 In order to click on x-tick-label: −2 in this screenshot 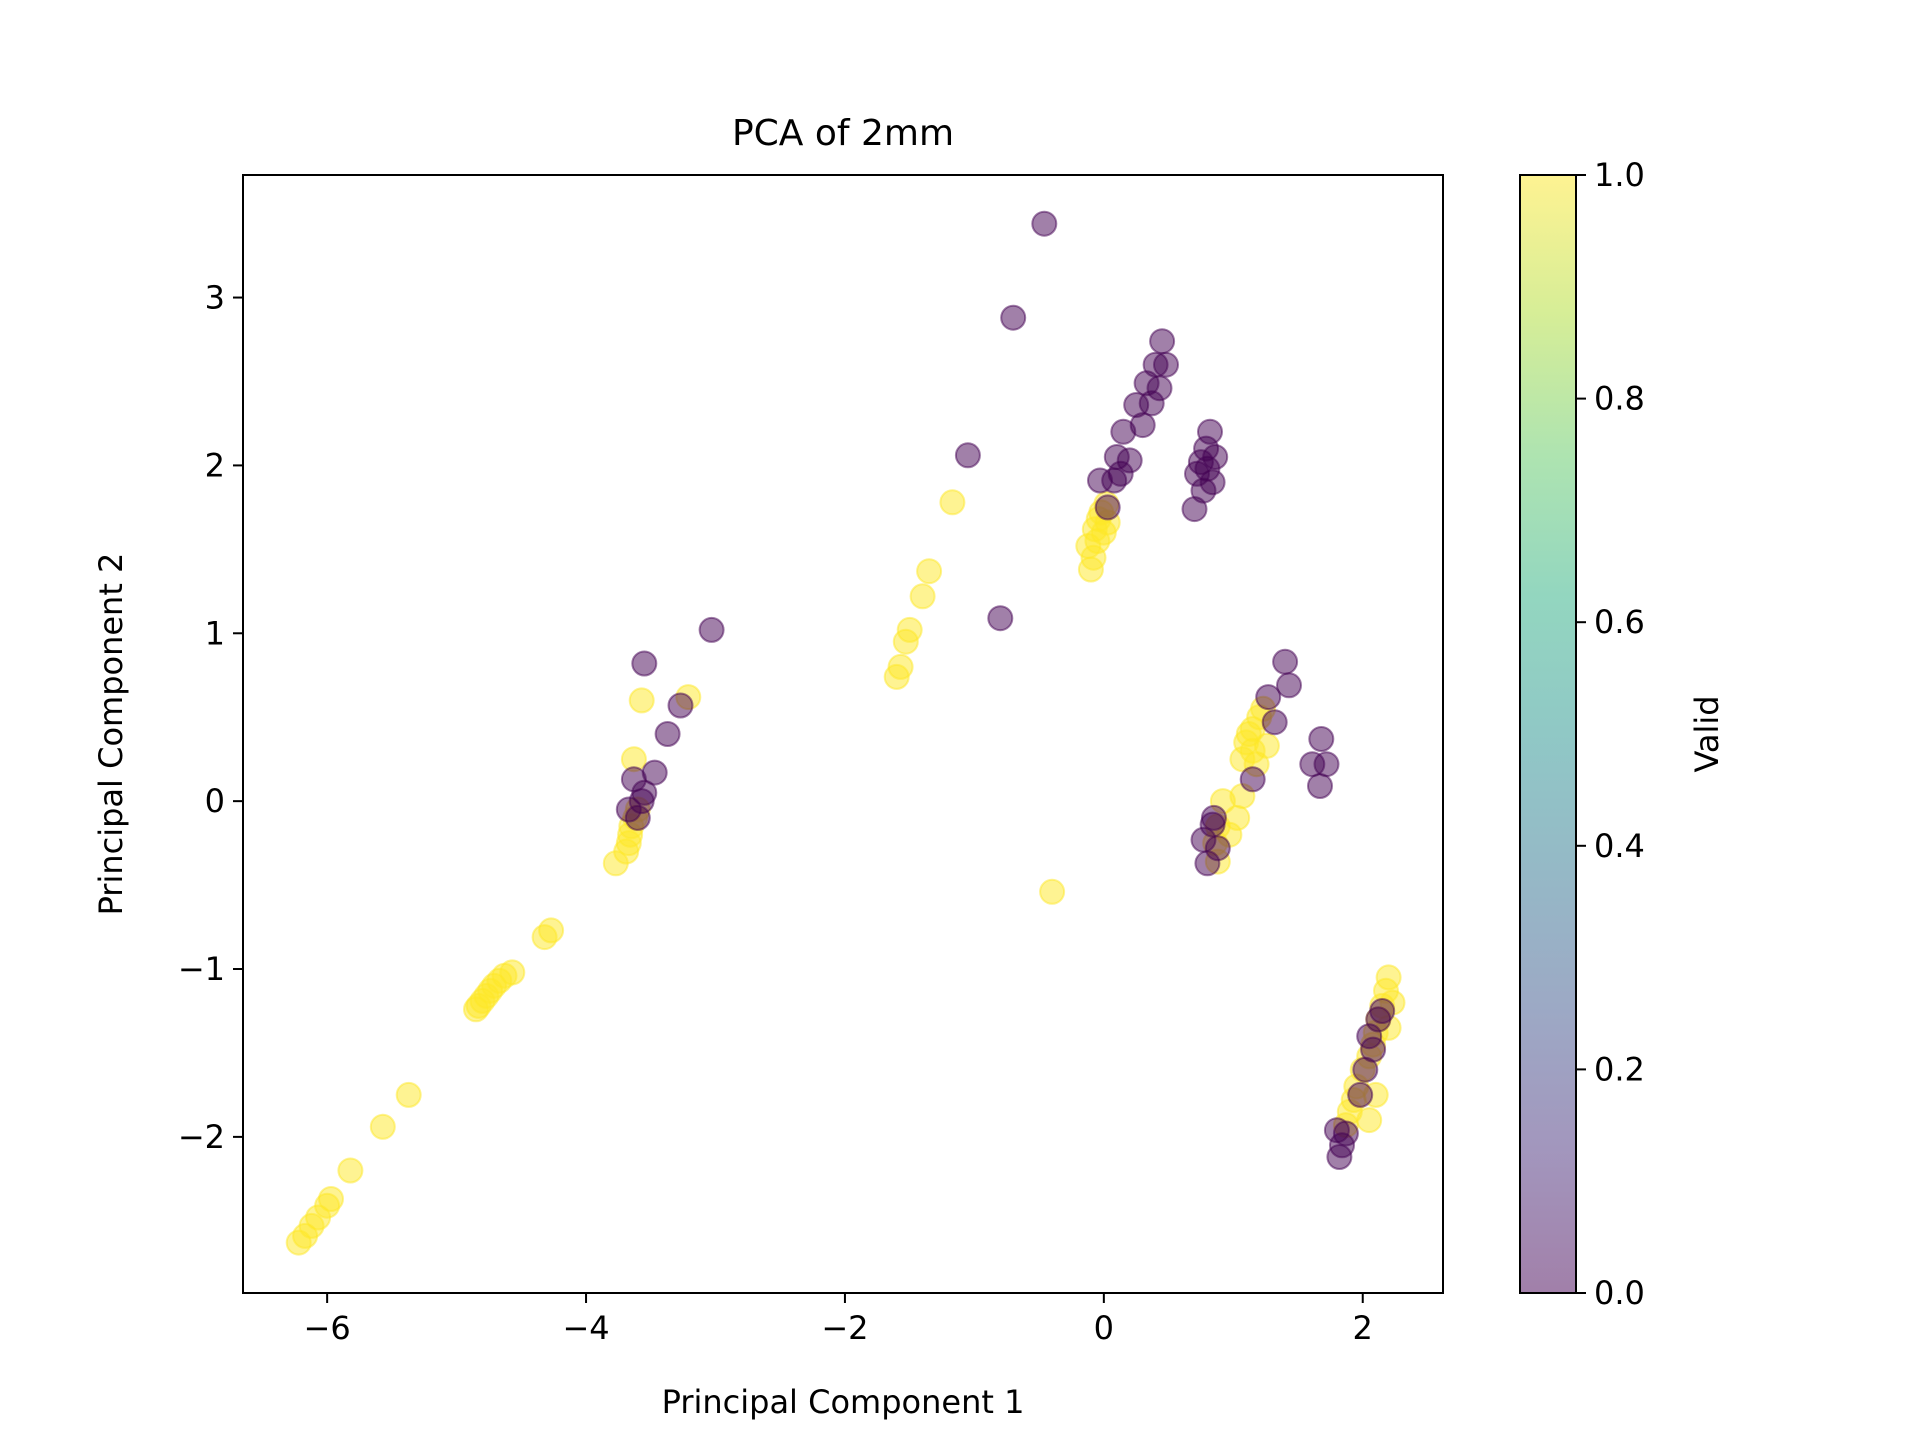, I will do `click(844, 1328)`.